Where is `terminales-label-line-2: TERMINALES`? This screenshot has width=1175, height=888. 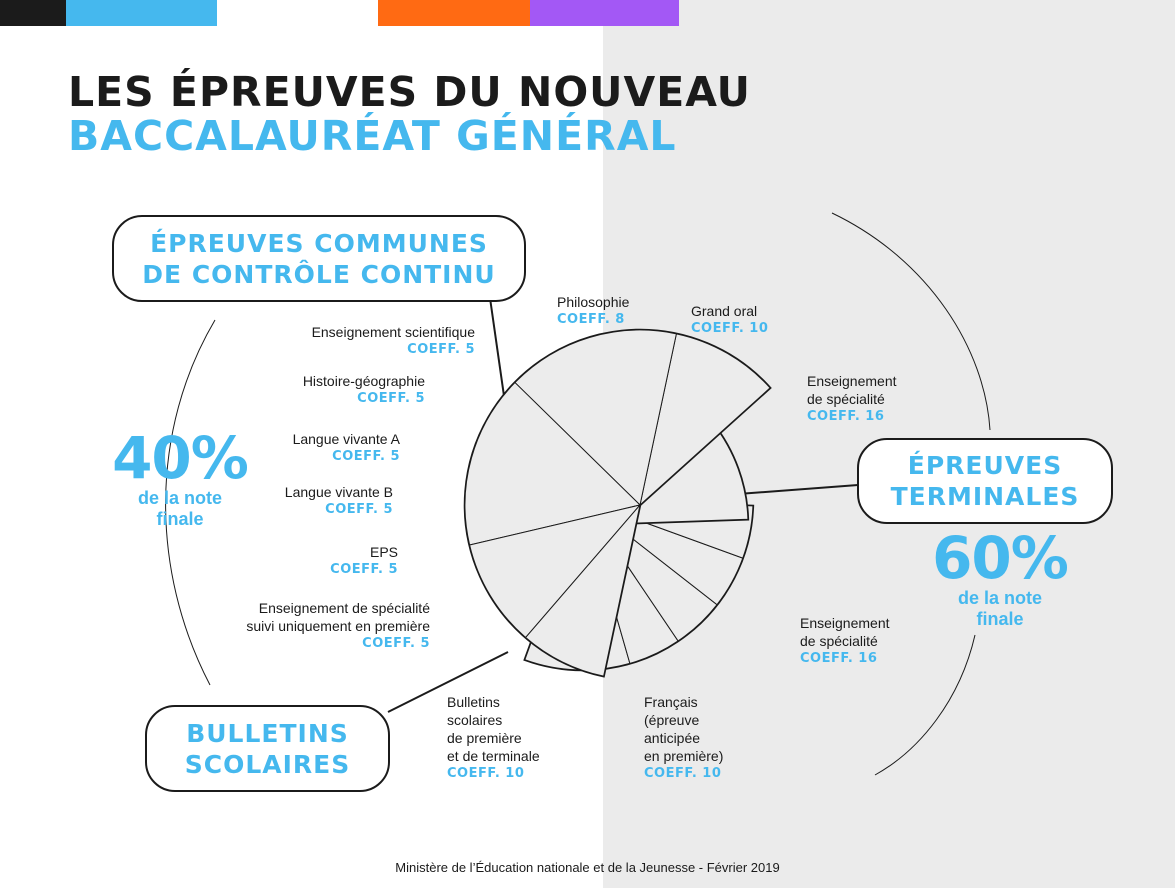
terminales-label-line-2: TERMINALES is located at coordinates (985, 496).